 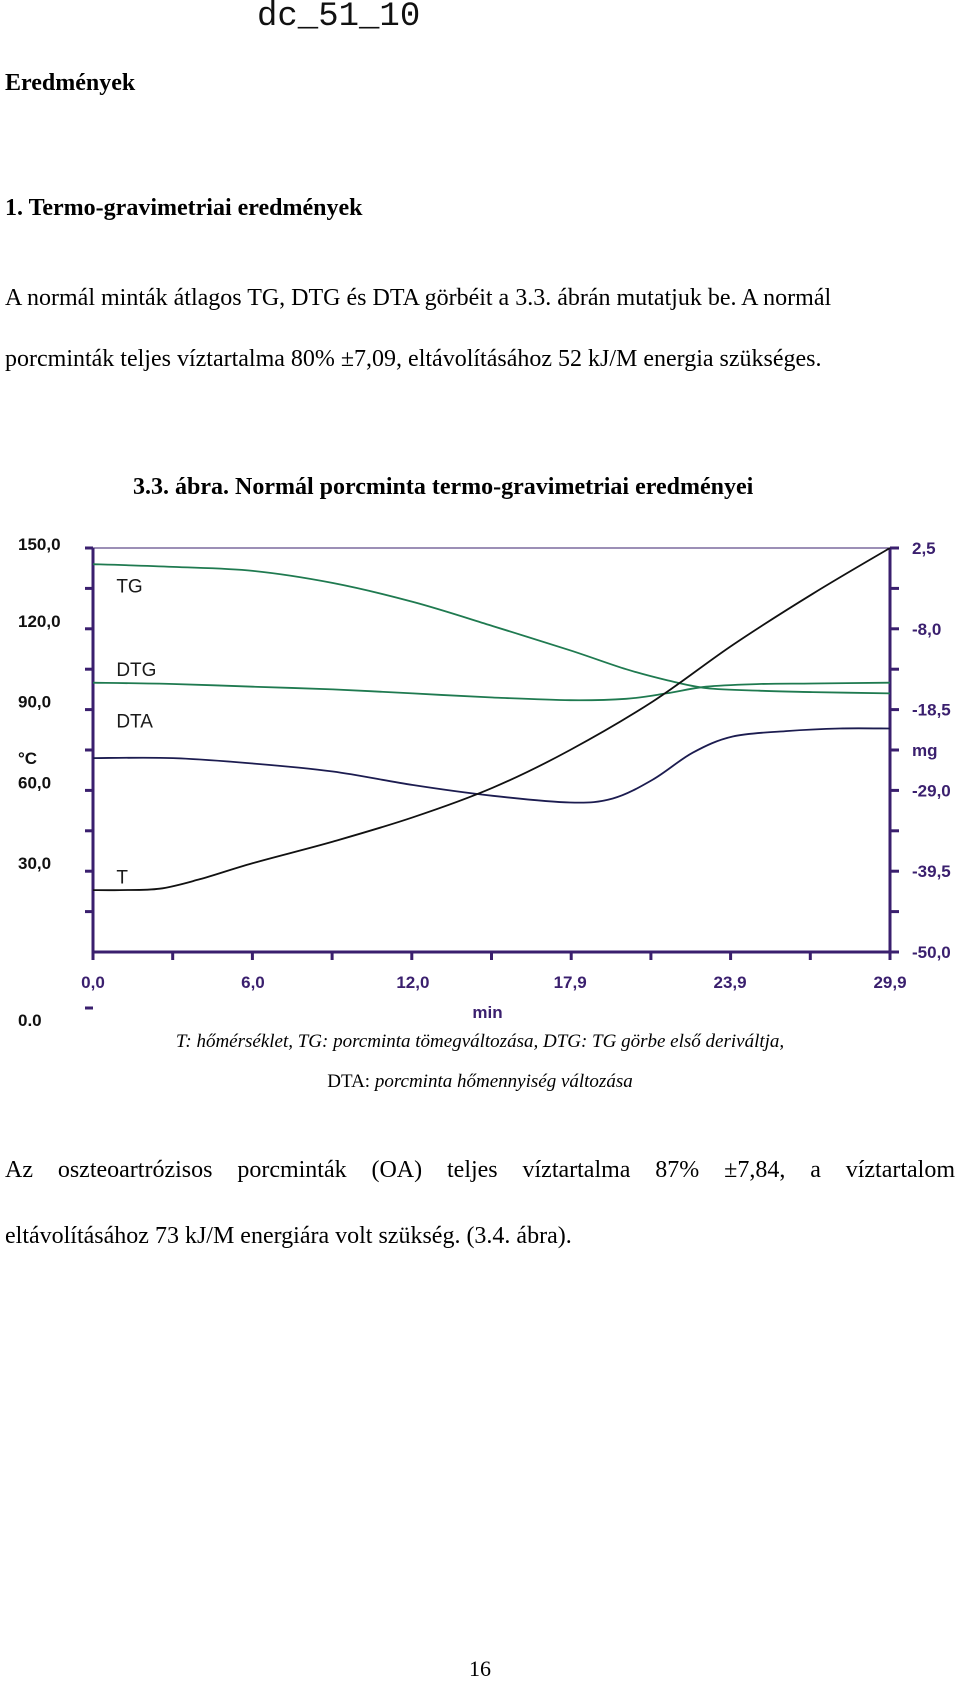 I want to click on caption-dta-description: porcminta hőmennyiség változása, so click(x=501, y=1081).